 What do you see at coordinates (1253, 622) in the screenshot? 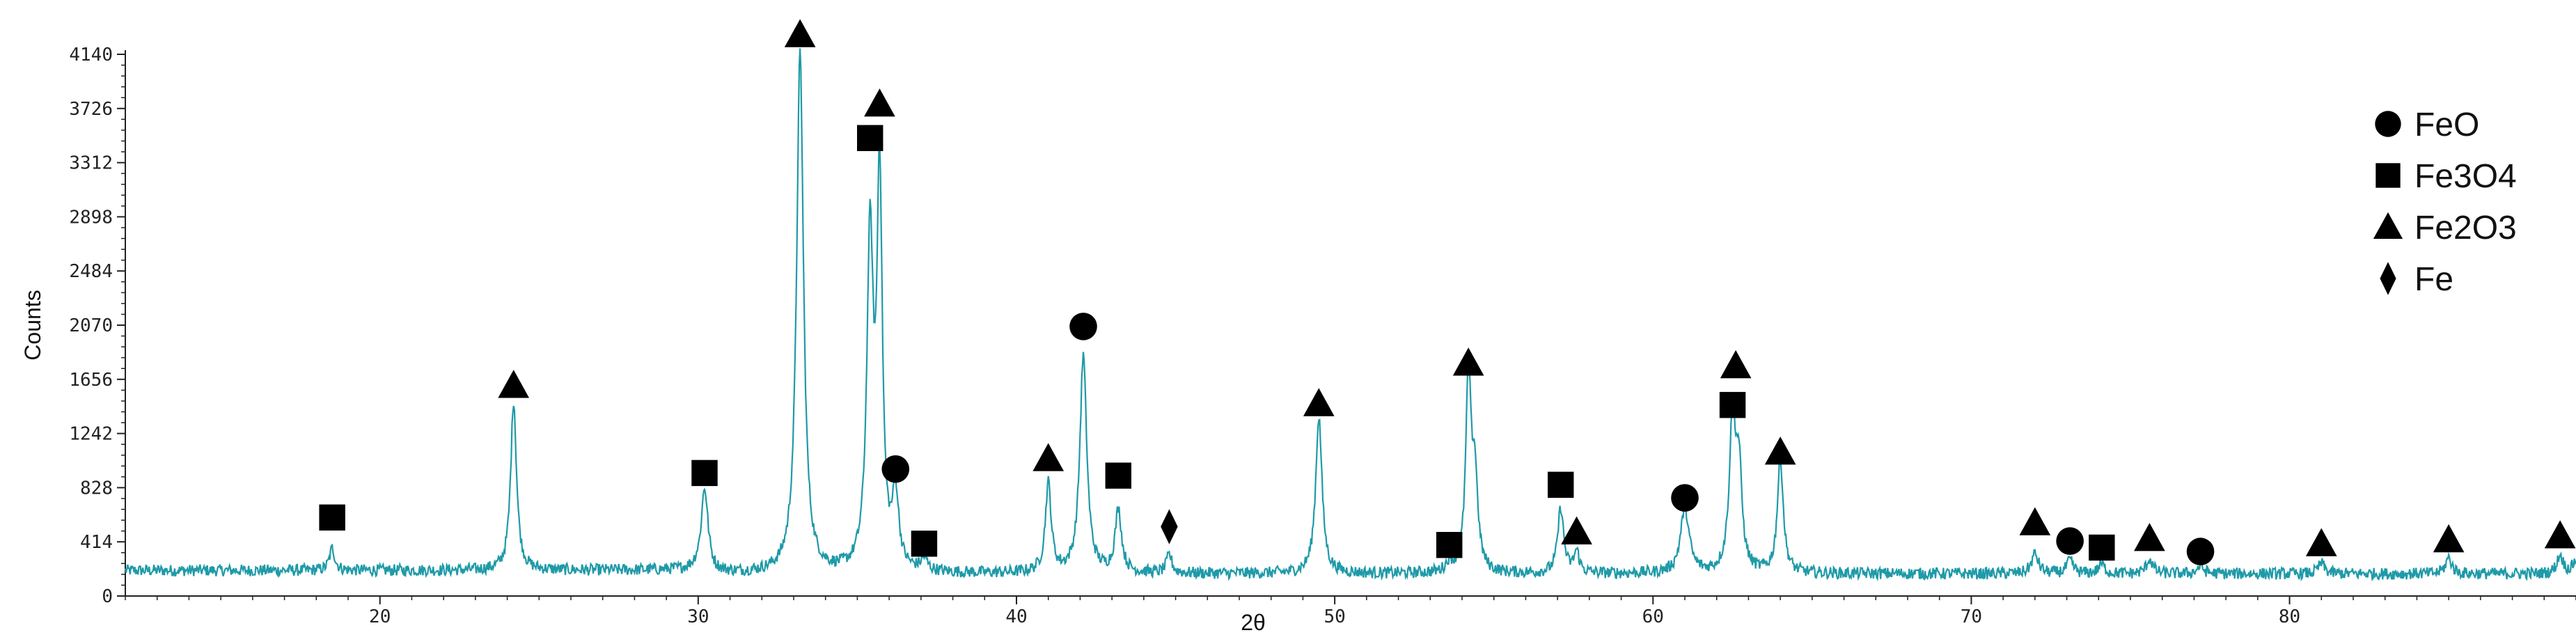
I see `x-axis-label: 2θ` at bounding box center [1253, 622].